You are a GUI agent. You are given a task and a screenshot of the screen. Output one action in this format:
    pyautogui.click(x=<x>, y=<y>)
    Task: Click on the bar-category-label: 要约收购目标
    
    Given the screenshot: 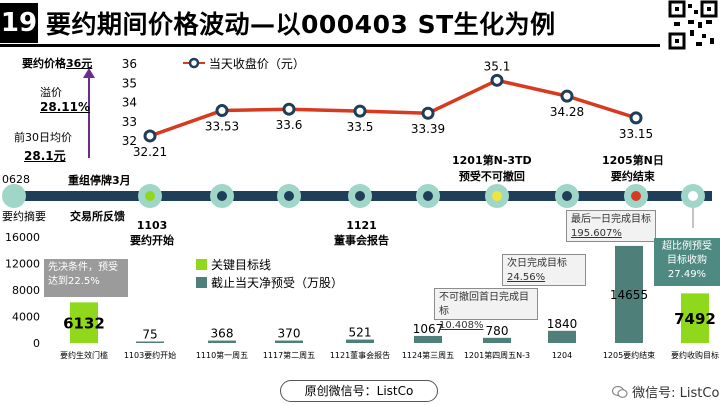 What is the action you would take?
    pyautogui.click(x=695, y=355)
    